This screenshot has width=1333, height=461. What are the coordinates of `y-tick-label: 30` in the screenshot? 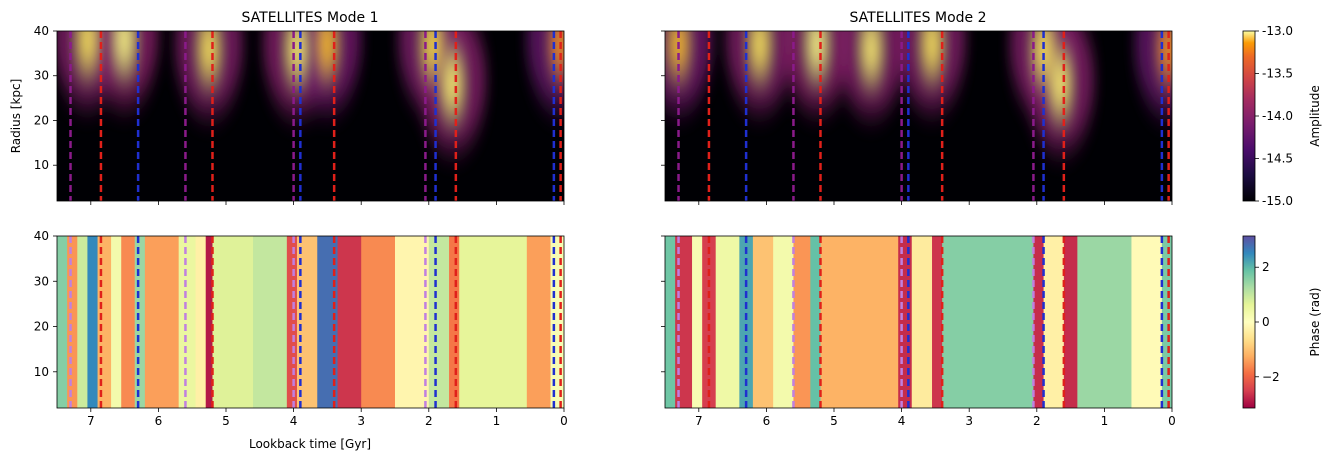 It's located at (41, 76).